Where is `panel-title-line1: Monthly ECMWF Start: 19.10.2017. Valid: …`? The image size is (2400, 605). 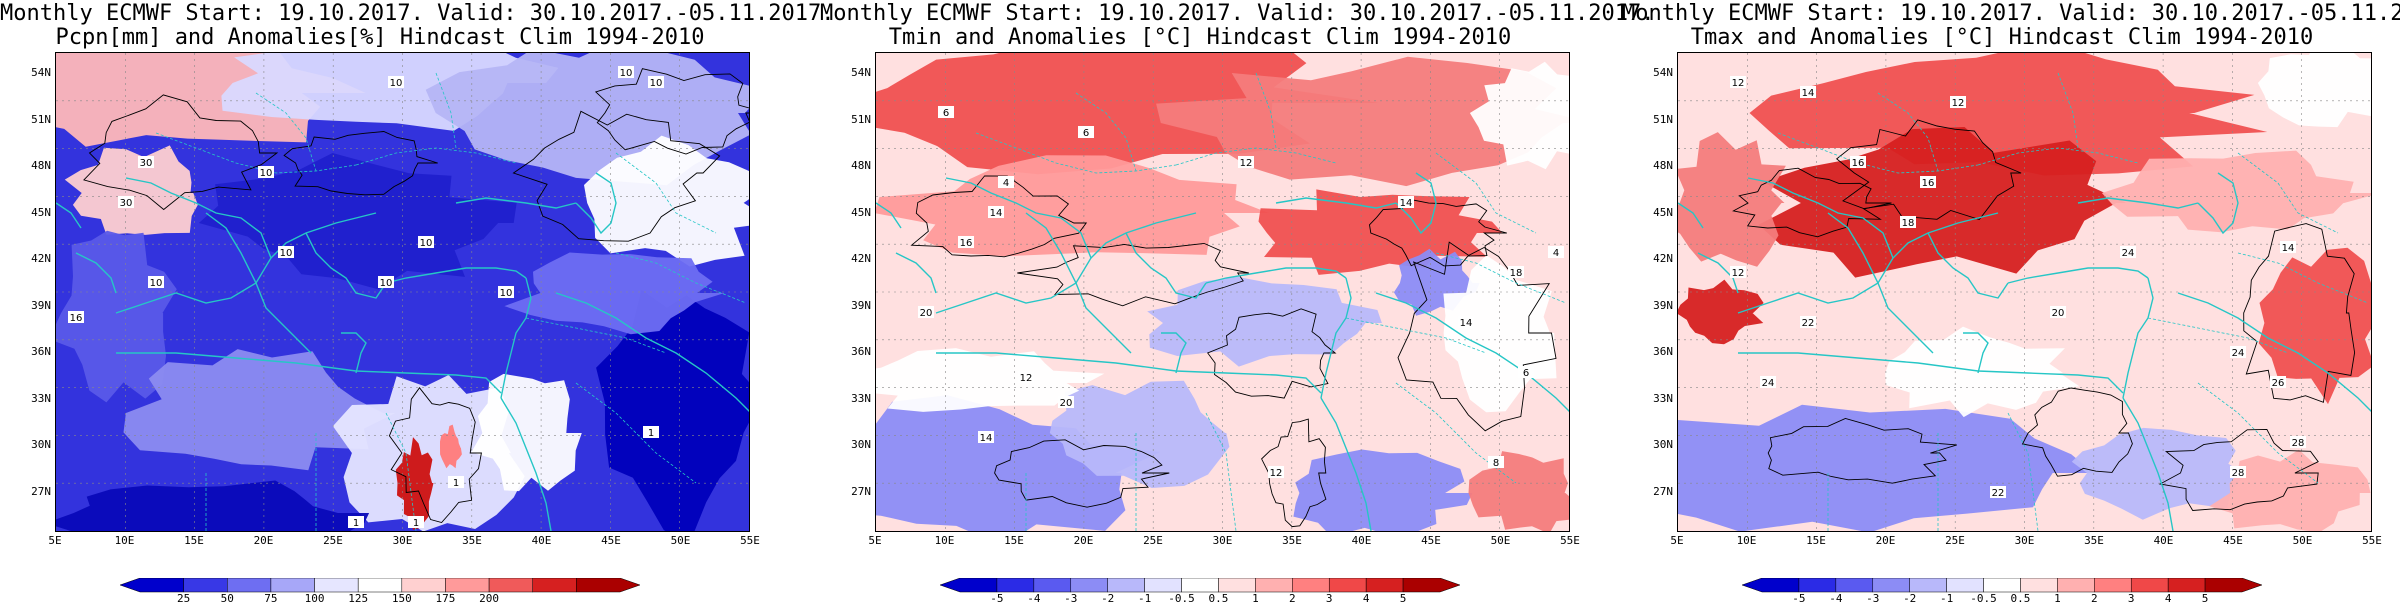
panel-title-line1: Monthly ECMWF Start: 19.10.2017. Valid: … is located at coordinates (417, 13).